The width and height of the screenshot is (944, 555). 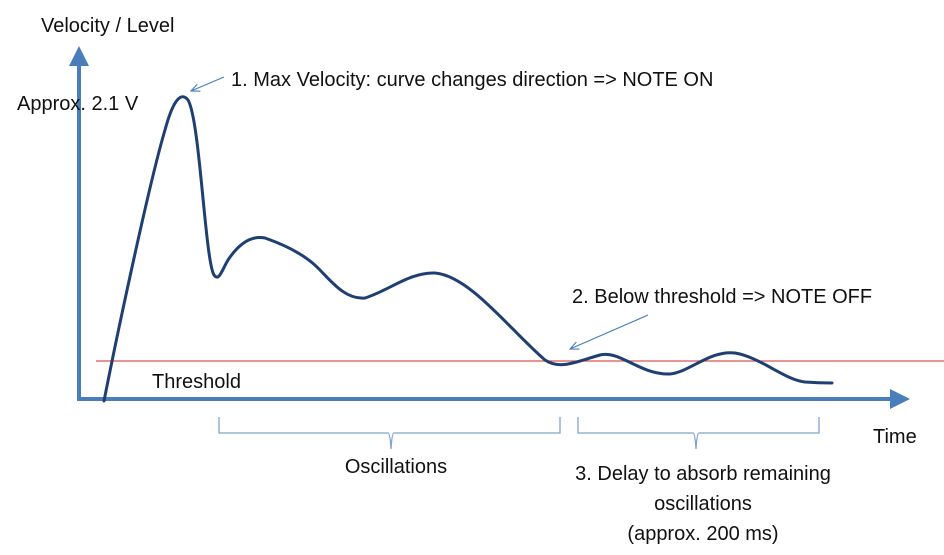 I want to click on delay-annotation-line1: 3. Delay to absorb remaining, so click(x=703, y=474).